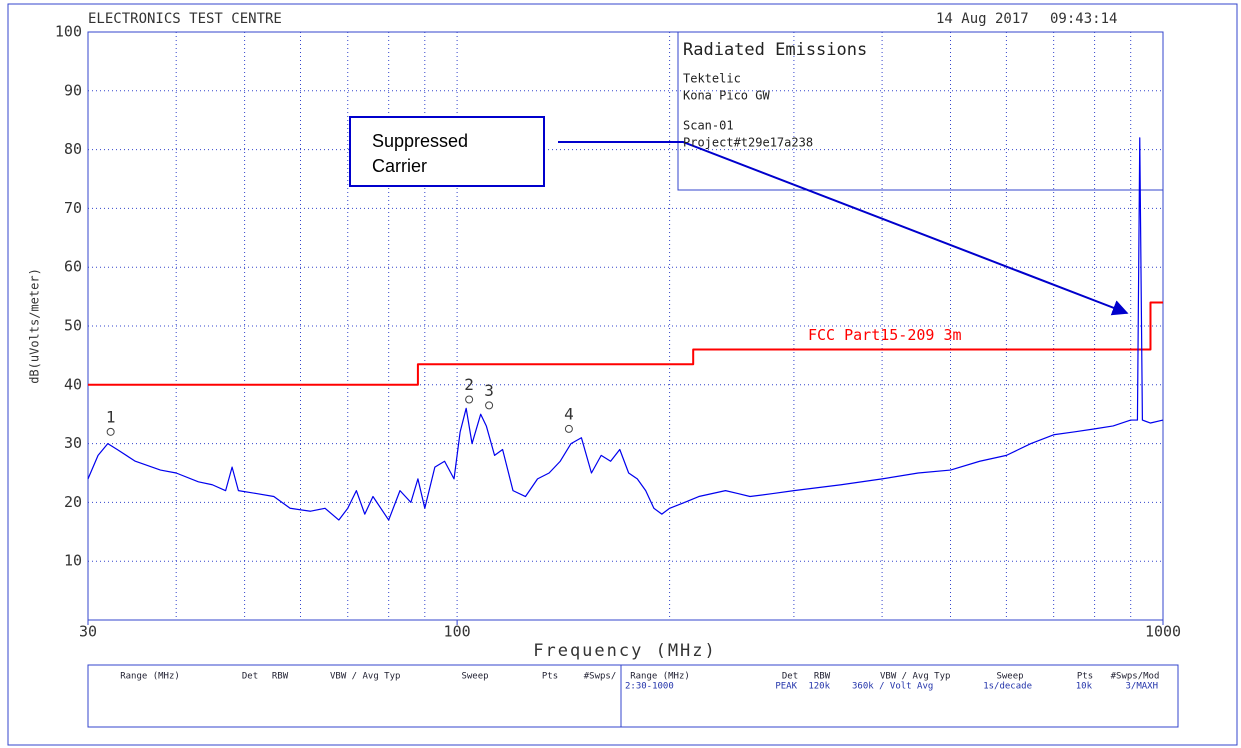  Describe the element at coordinates (447, 151) in the screenshot. I see `annotation-box` at that location.